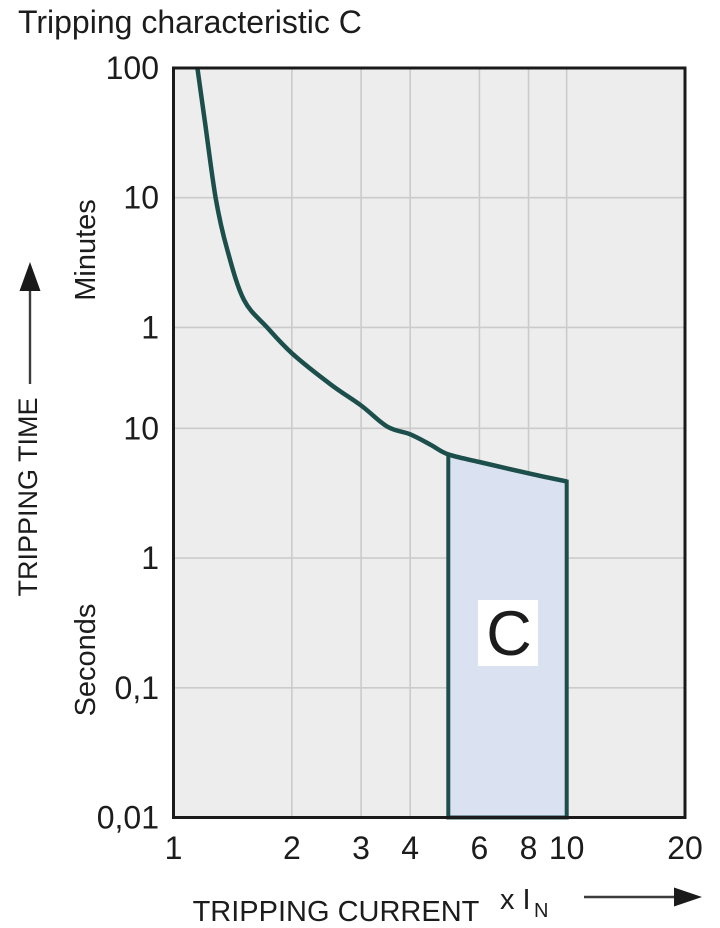  I want to click on x-tick-label: 20, so click(685, 848).